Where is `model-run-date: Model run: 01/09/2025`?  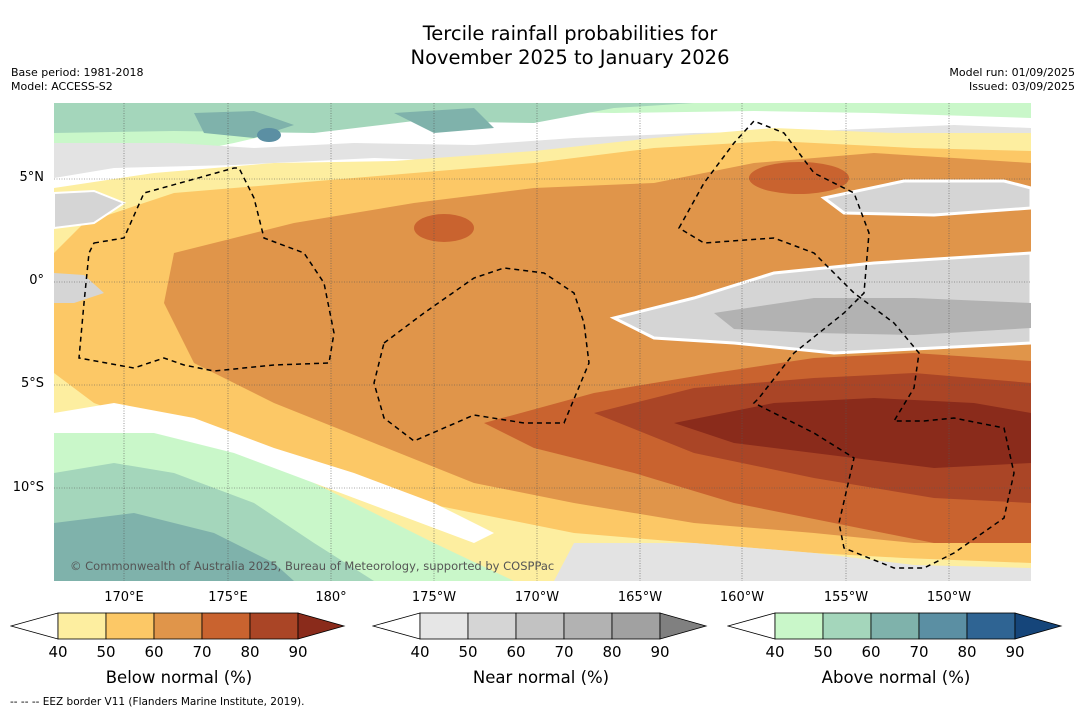 model-run-date: Model run: 01/09/2025 is located at coordinates (1012, 72).